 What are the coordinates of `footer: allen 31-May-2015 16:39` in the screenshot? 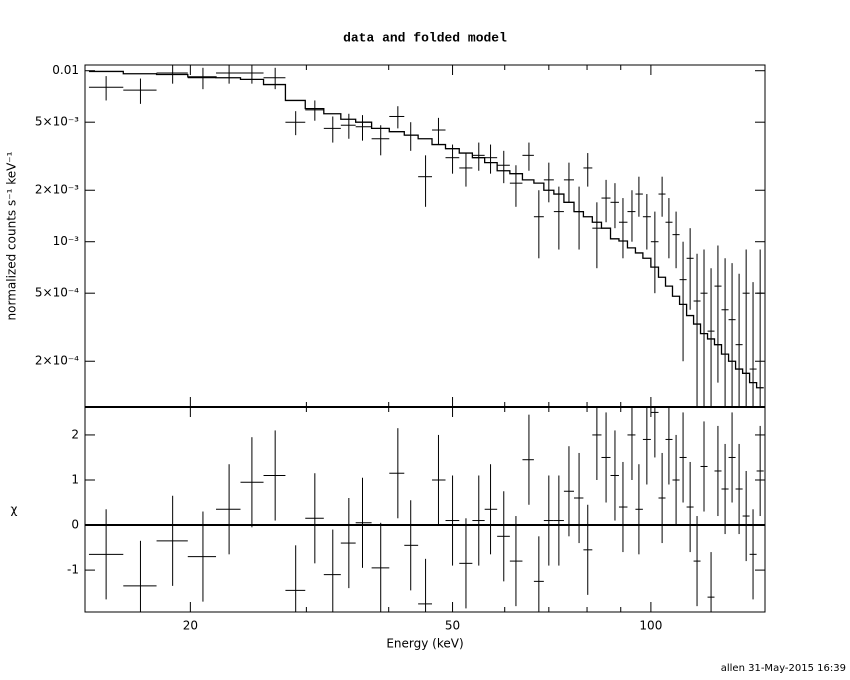 It's located at (783, 668).